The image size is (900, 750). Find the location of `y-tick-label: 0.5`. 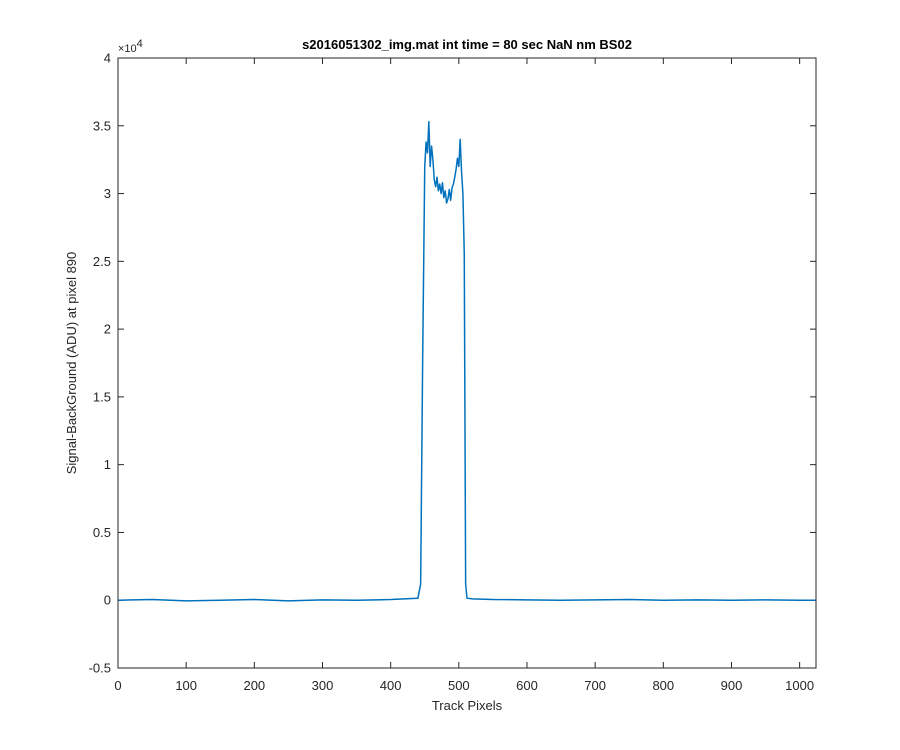

y-tick-label: 0.5 is located at coordinates (102, 532).